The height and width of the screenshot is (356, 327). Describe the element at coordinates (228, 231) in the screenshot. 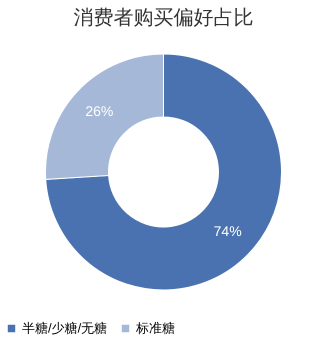

I see `data-label: 74%` at that location.